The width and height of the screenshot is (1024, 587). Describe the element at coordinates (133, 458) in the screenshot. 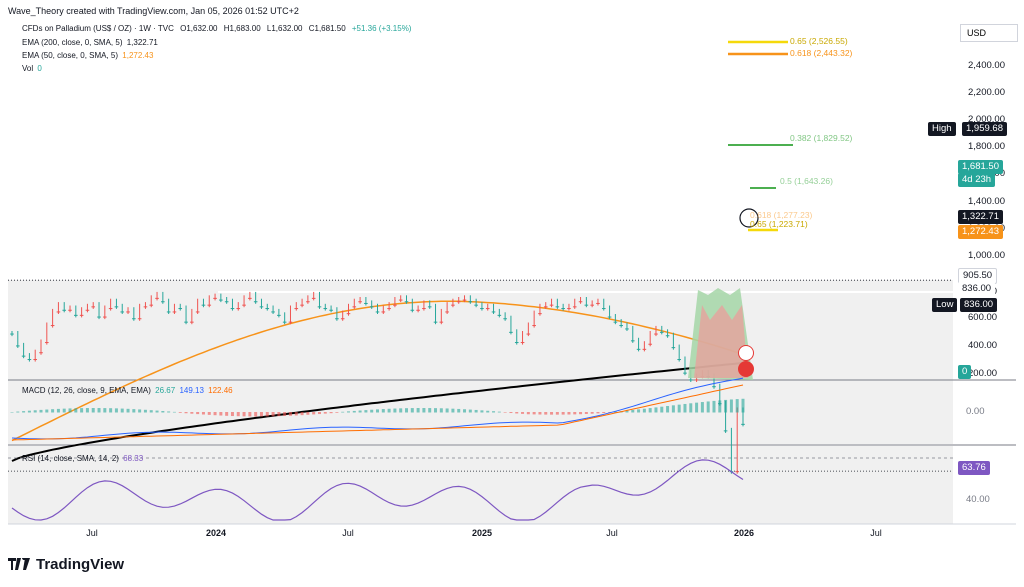

I see `legend-rsi-value: 68.33` at that location.